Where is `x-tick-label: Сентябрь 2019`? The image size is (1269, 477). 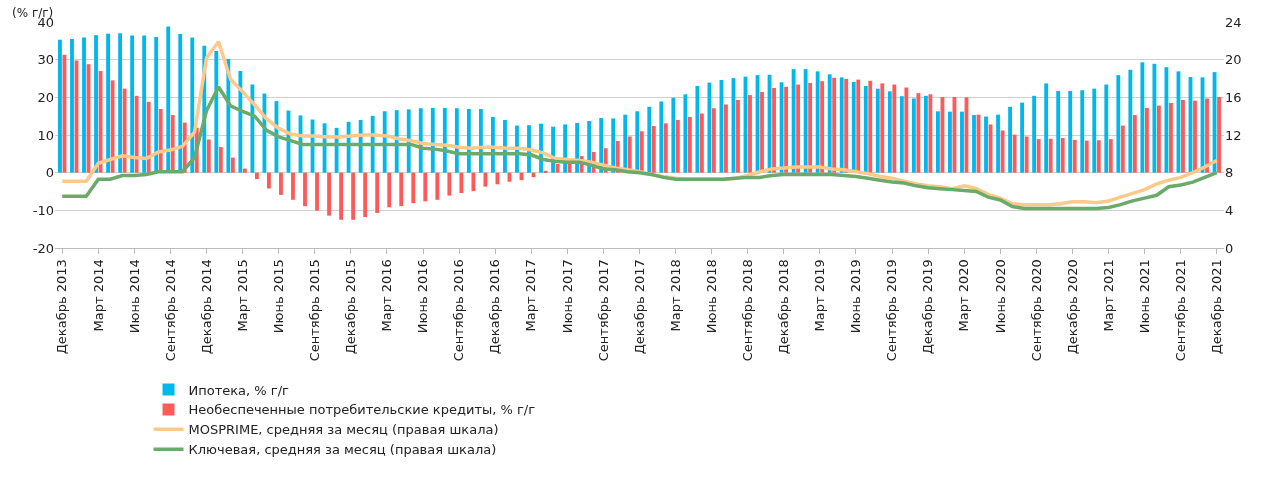
x-tick-label: Сентябрь 2019 is located at coordinates (892, 310).